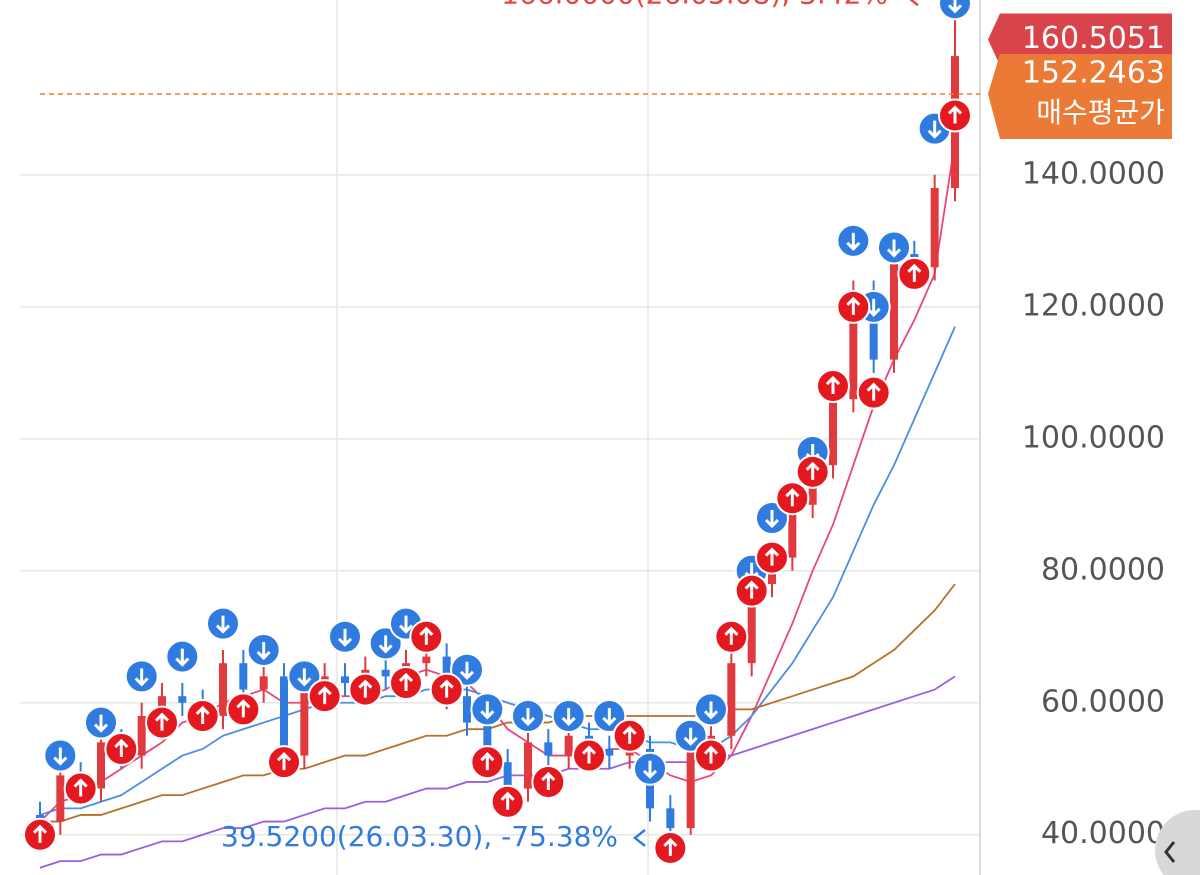 The image size is (1200, 875). Describe the element at coordinates (1103, 701) in the screenshot. I see `y-tick-label: 60.0000` at that location.